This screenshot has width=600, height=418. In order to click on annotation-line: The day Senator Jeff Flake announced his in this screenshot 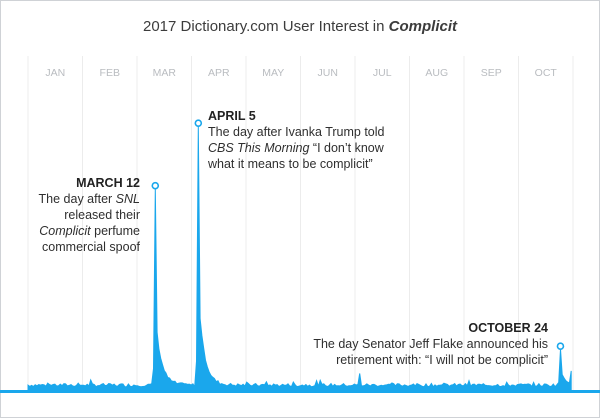, I will do `click(419, 344)`.